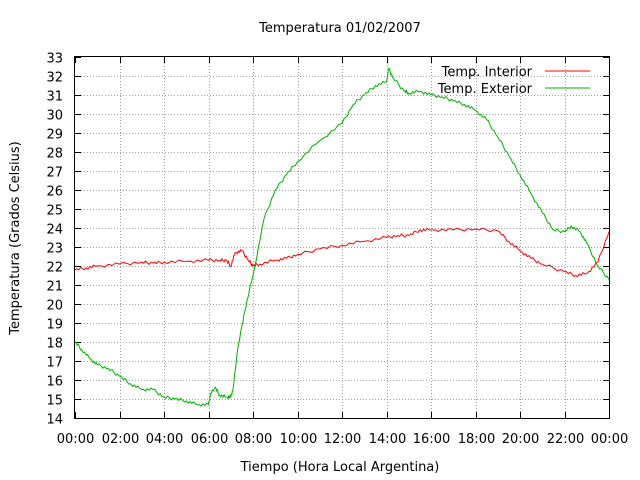 The height and width of the screenshot is (480, 640). Describe the element at coordinates (54, 192) in the screenshot. I see `y-tick-label: 26` at that location.